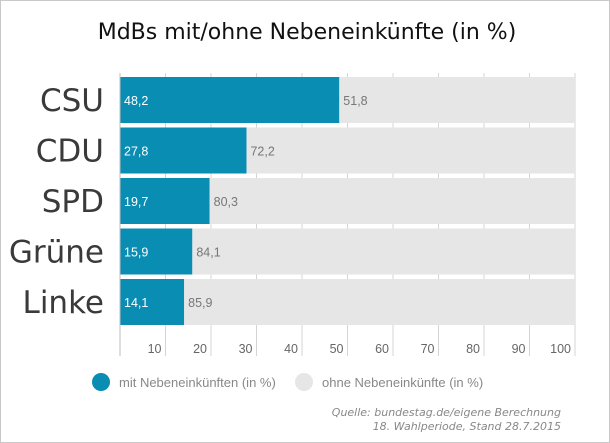 Image resolution: width=610 pixels, height=443 pixels. What do you see at coordinates (208, 253) in the screenshot?
I see `data-label-grüne-ohne: 84,1` at bounding box center [208, 253].